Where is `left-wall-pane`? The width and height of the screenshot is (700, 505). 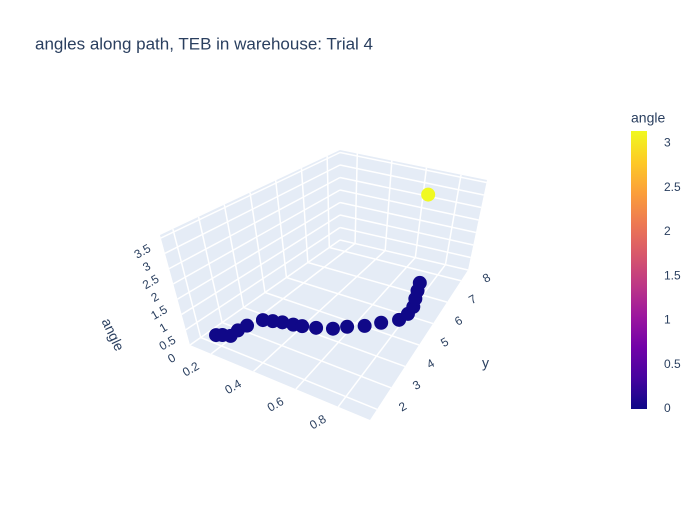 left-wall-pane is located at coordinates (250, 247).